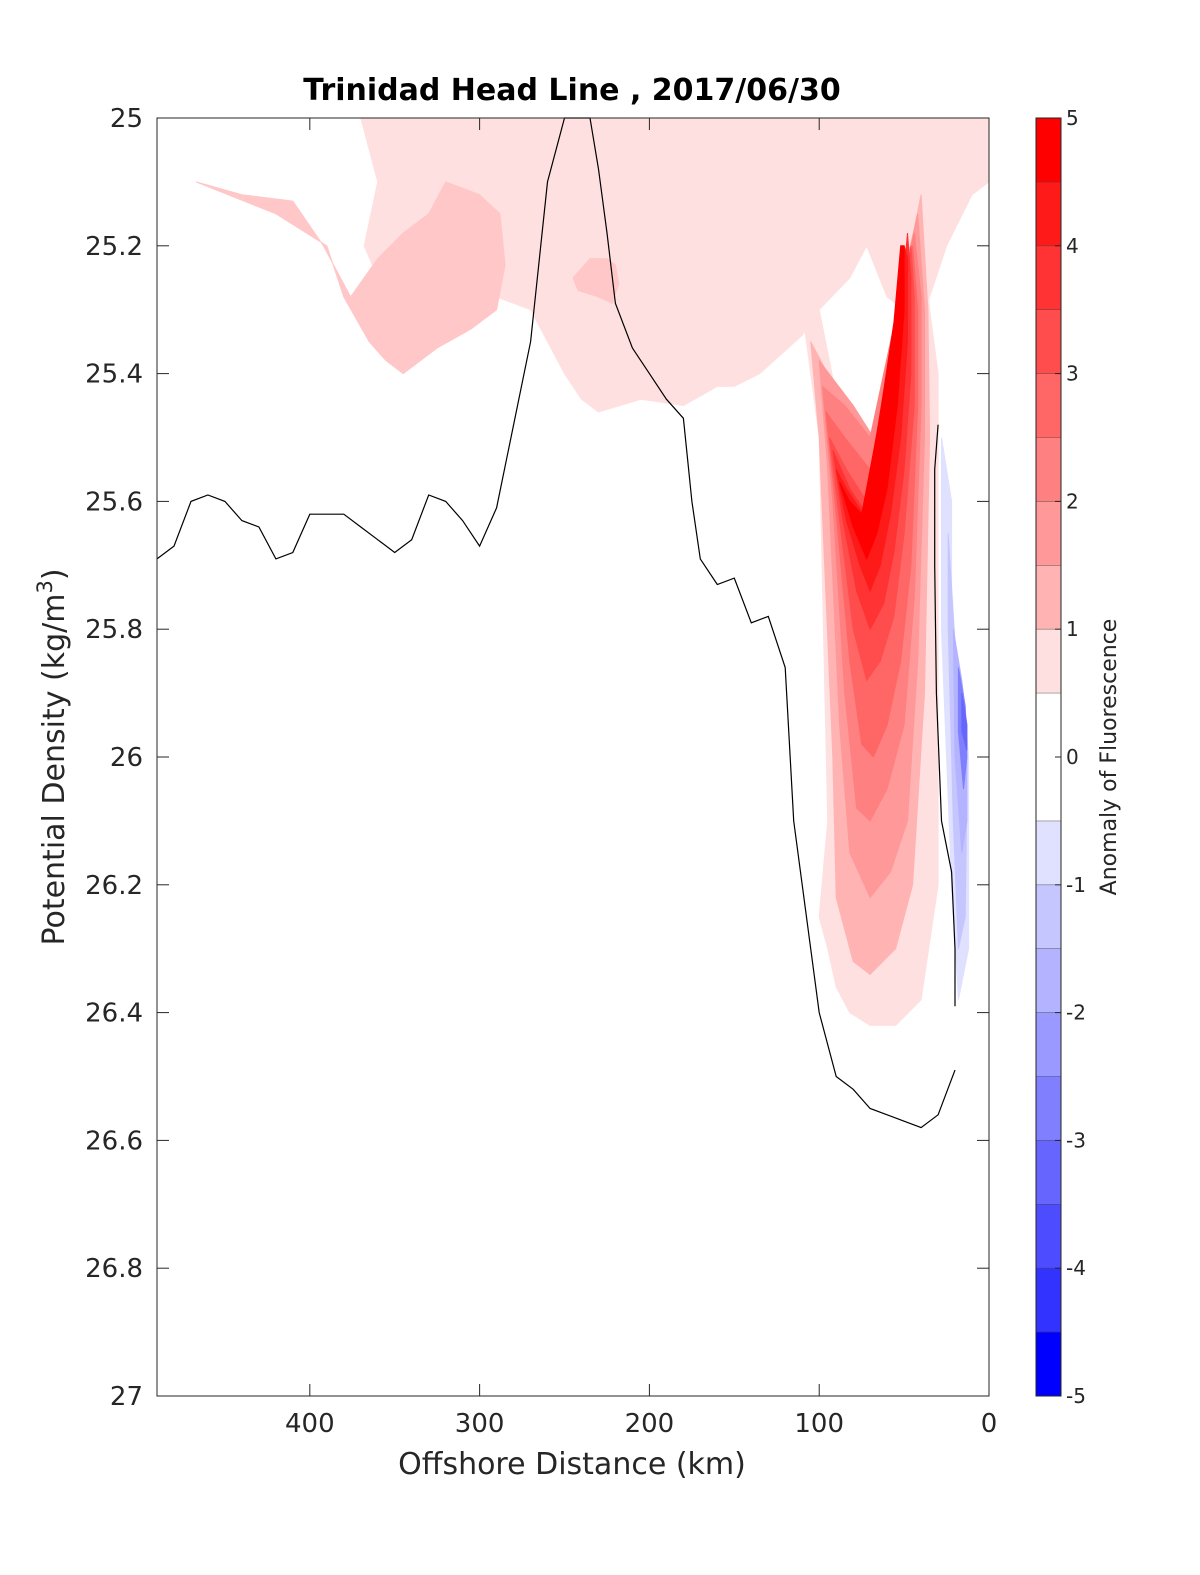  What do you see at coordinates (1076, 1268) in the screenshot?
I see `colorbar-tick-label: -4` at bounding box center [1076, 1268].